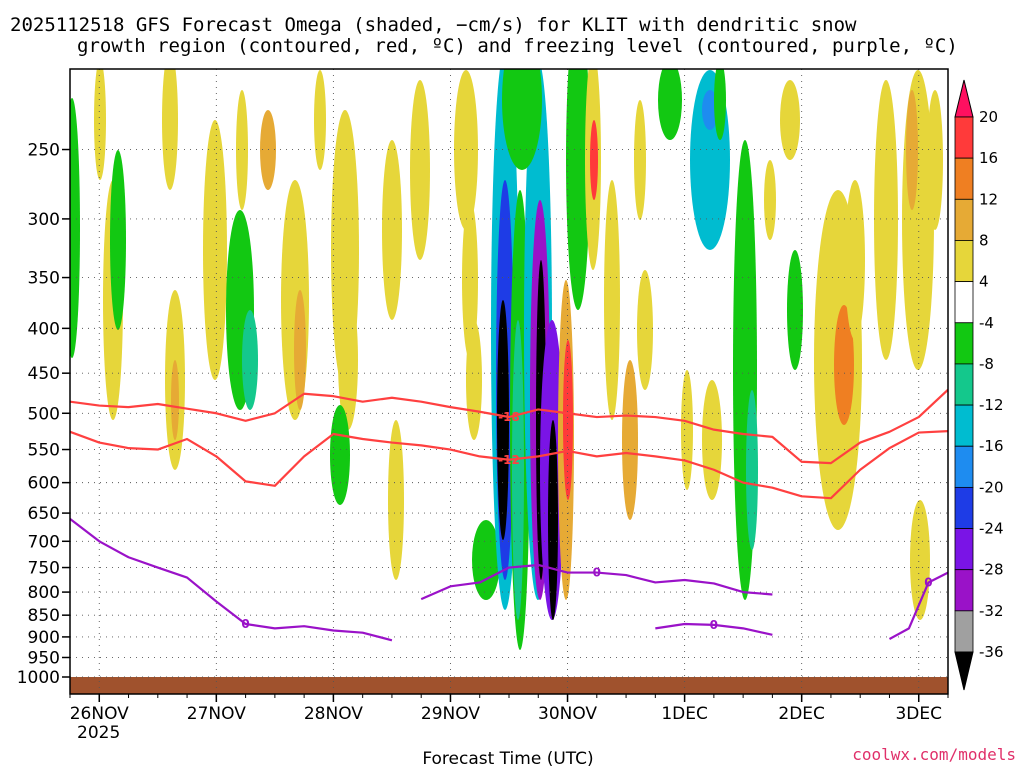 This screenshot has width=1024, height=768. Describe the element at coordinates (507, 758) in the screenshot. I see `x-axis-label: Forecast Time (UTC)` at that location.